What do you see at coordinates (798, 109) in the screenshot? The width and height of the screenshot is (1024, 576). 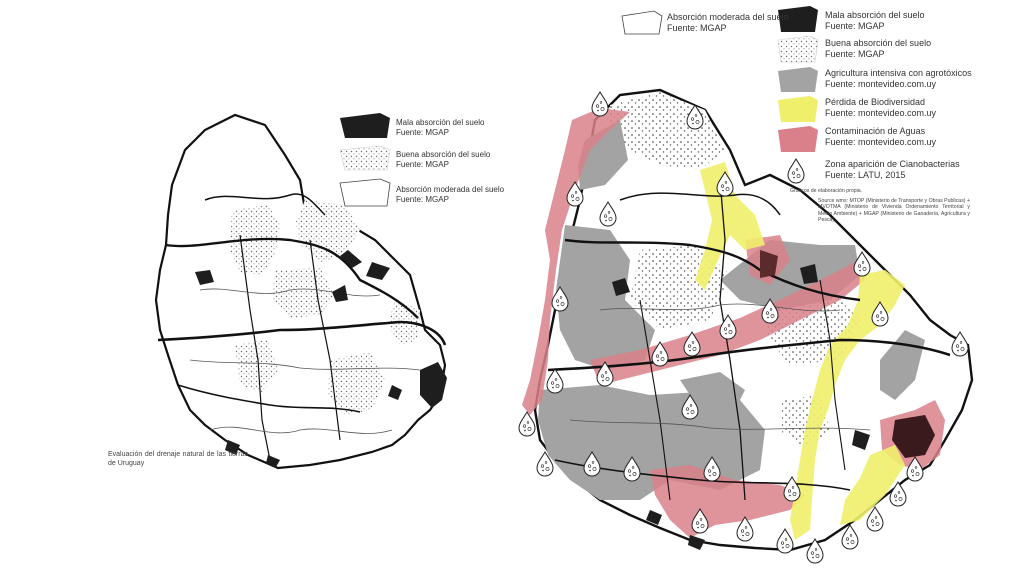 I see `right-legend-swatch-biodiversity` at bounding box center [798, 109].